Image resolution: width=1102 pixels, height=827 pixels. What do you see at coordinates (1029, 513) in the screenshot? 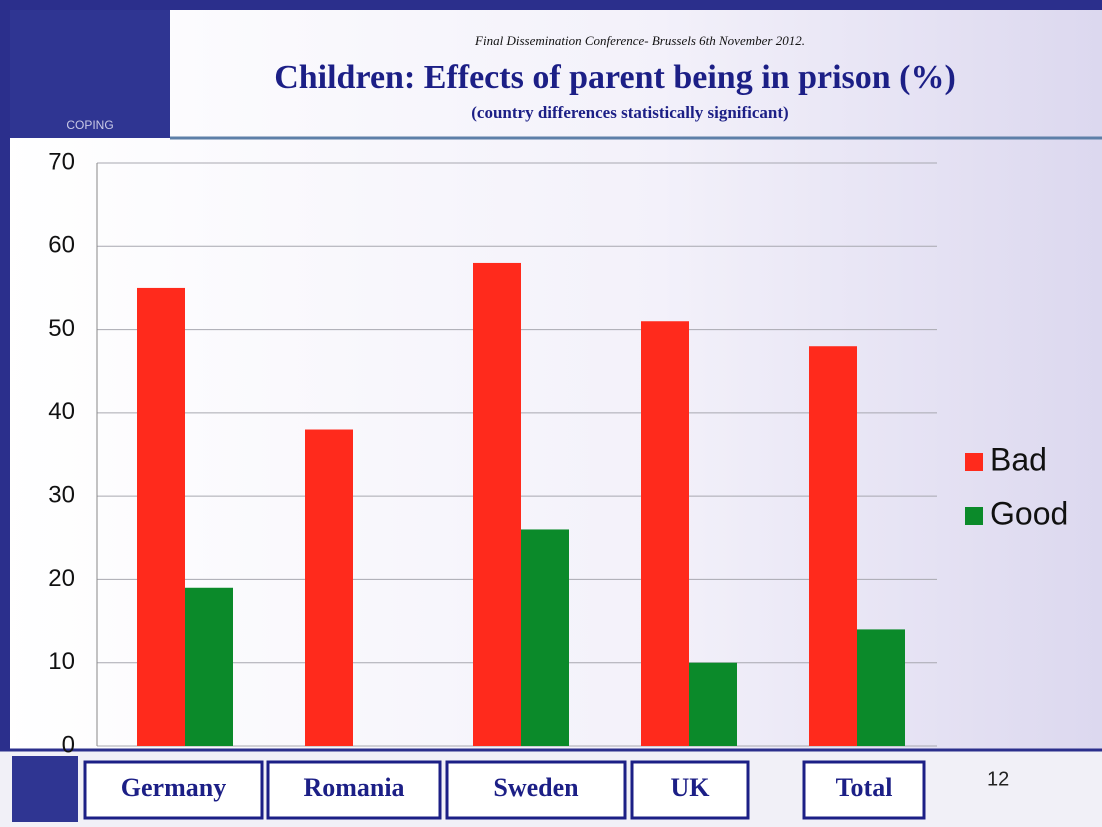
I see `legend-label: Good` at bounding box center [1029, 513].